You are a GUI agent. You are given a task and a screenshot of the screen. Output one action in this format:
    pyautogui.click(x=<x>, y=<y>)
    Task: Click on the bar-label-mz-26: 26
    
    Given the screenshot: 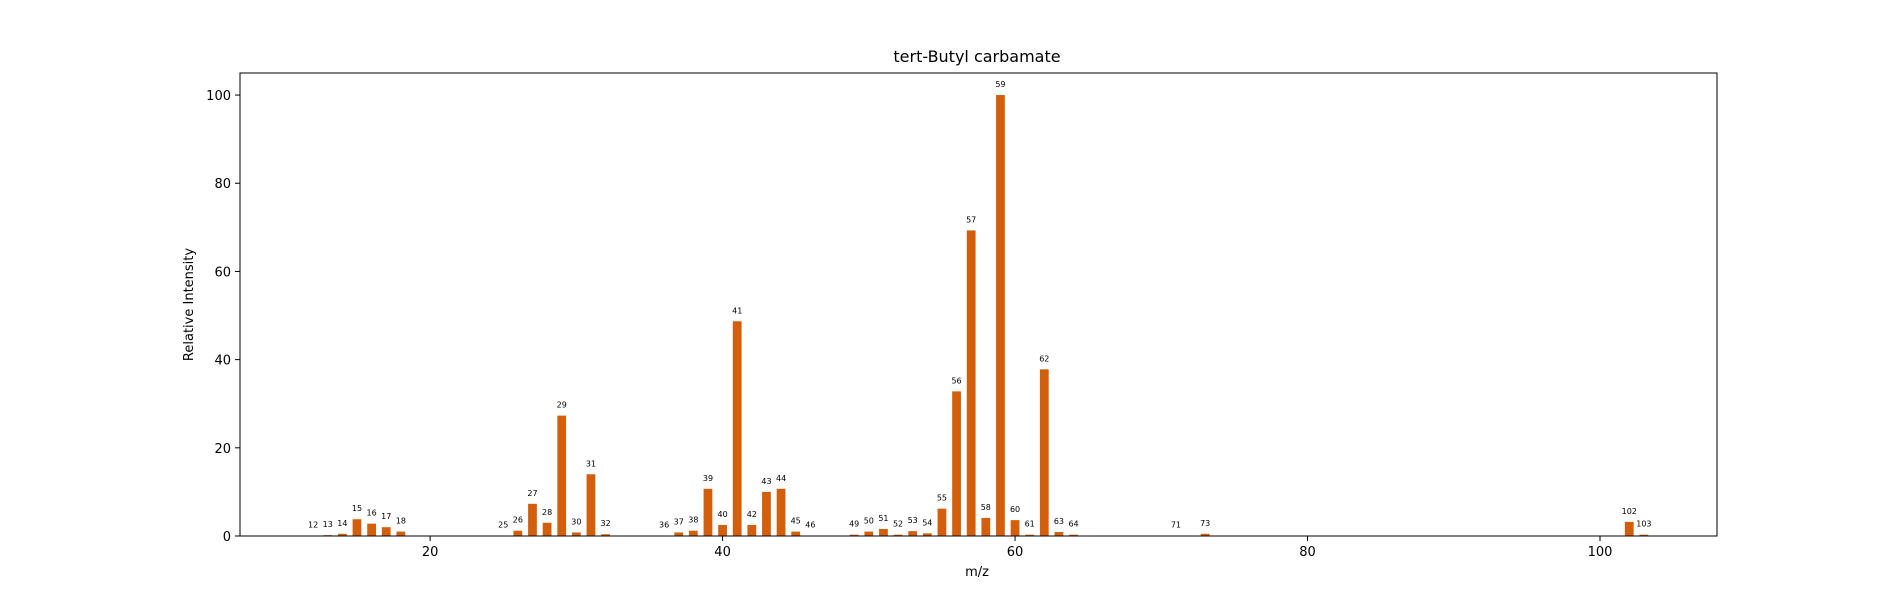 What is the action you would take?
    pyautogui.click(x=518, y=520)
    